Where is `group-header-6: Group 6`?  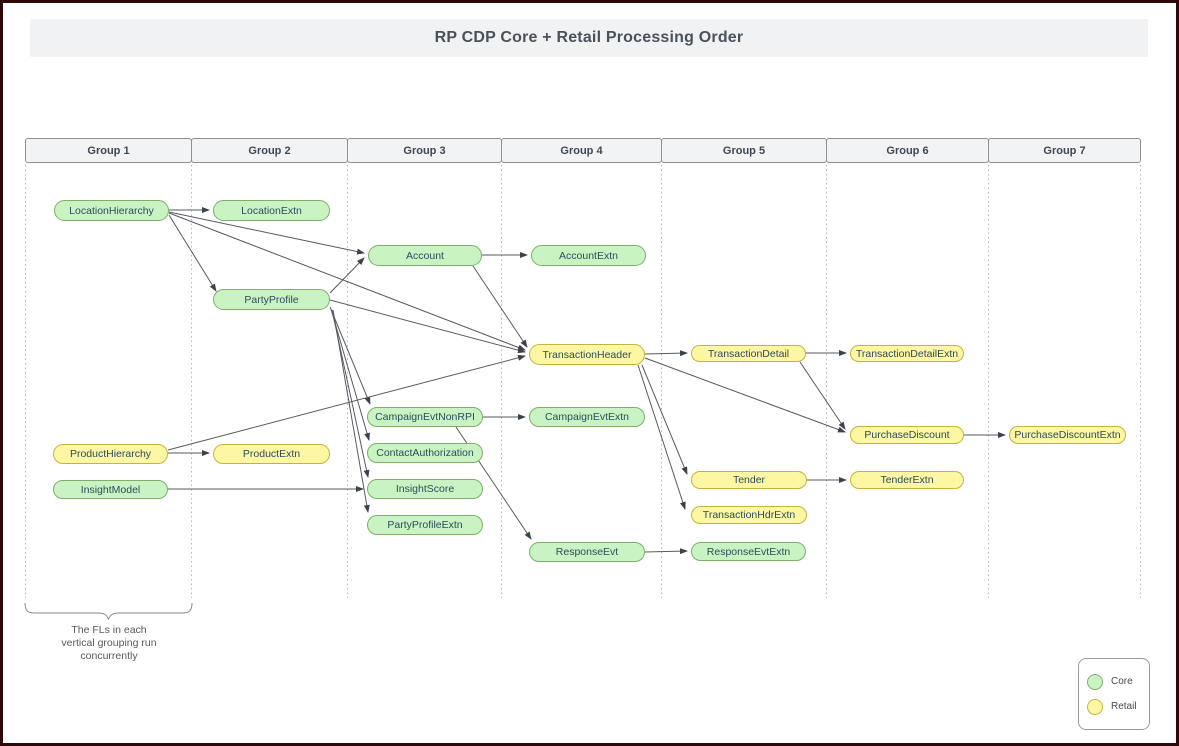 group-header-6: Group 6 is located at coordinates (907, 150).